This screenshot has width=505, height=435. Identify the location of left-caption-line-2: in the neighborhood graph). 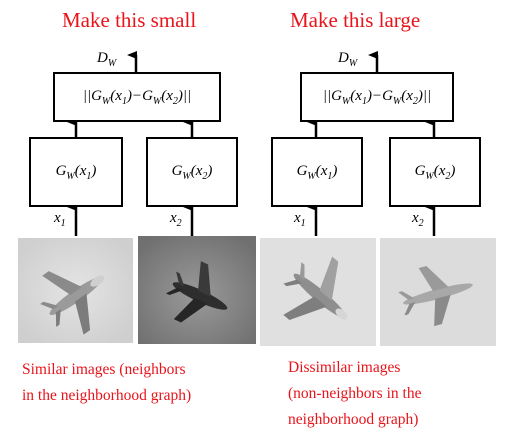
(107, 395).